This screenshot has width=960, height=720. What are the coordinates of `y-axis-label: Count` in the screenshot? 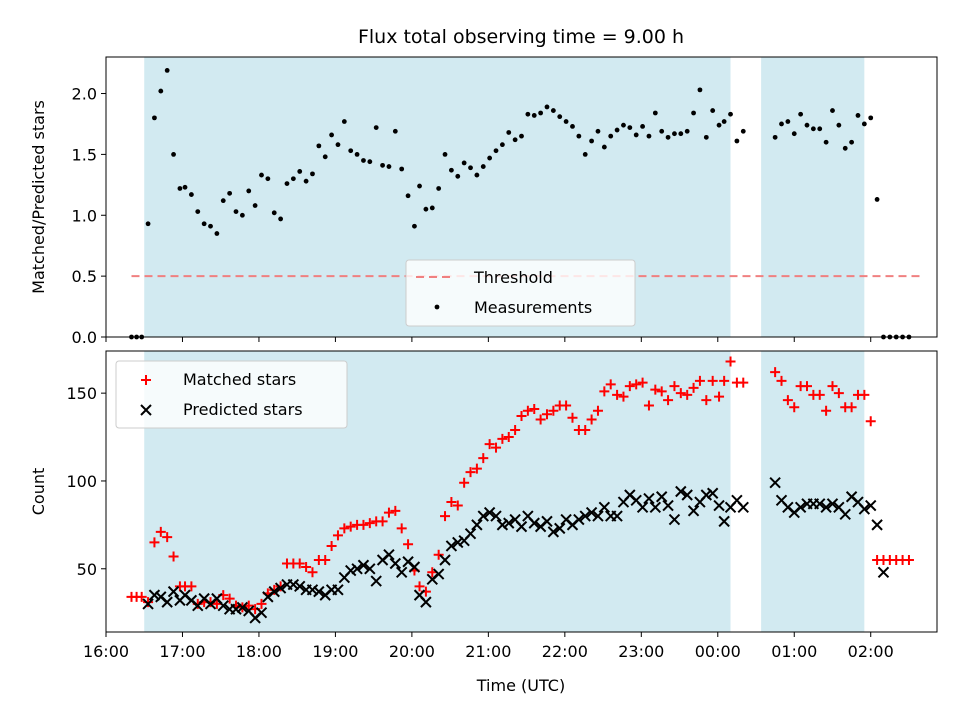 It's located at (38, 492).